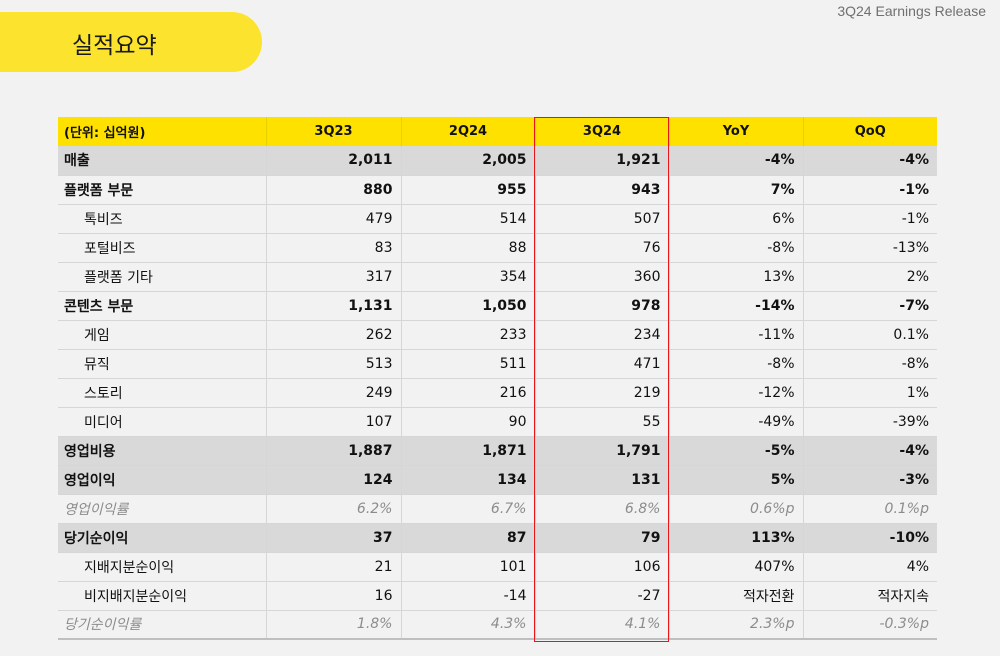 The image size is (1000, 656). I want to click on table-row-talkbiz: 톡비즈 479 514 507 6% -1%, so click(497, 219).